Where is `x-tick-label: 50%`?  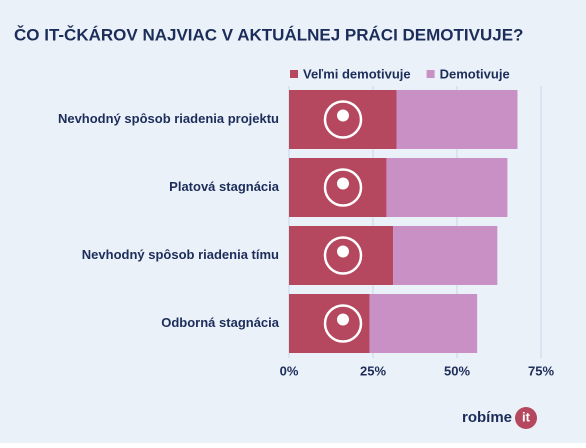
x-tick-label: 50% is located at coordinates (457, 370).